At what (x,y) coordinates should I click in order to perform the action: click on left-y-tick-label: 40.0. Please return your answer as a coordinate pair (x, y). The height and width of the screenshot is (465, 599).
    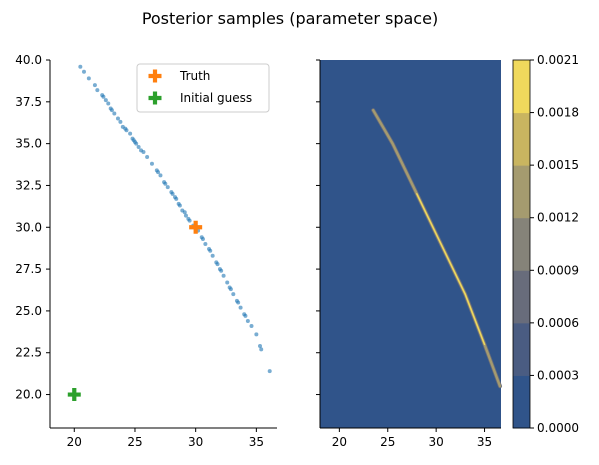
    Looking at the image, I should click on (28, 60).